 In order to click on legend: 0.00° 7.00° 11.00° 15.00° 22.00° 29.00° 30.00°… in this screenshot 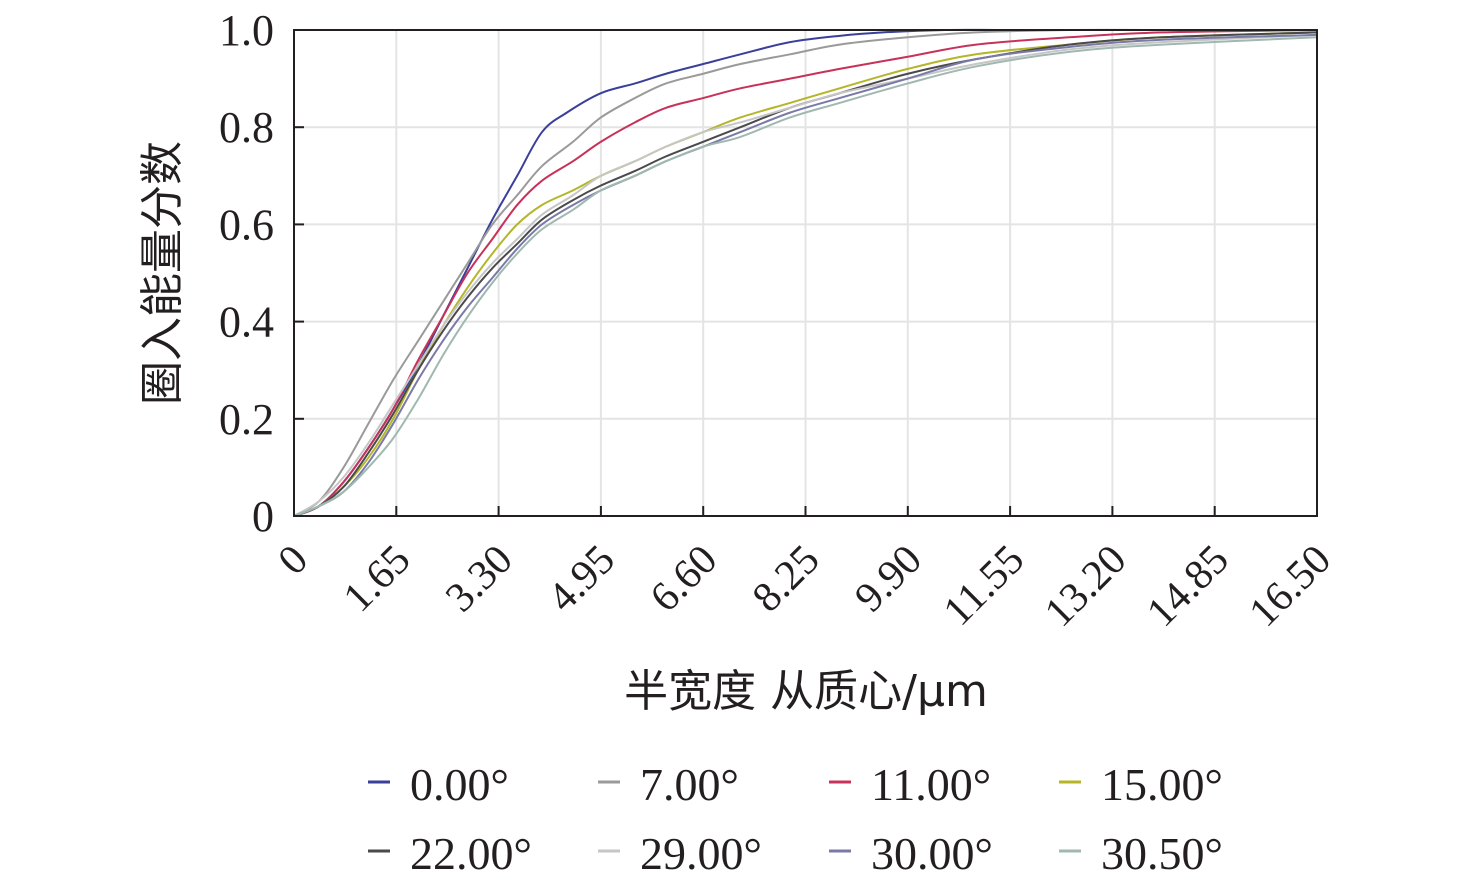, I will do `click(795, 819)`.